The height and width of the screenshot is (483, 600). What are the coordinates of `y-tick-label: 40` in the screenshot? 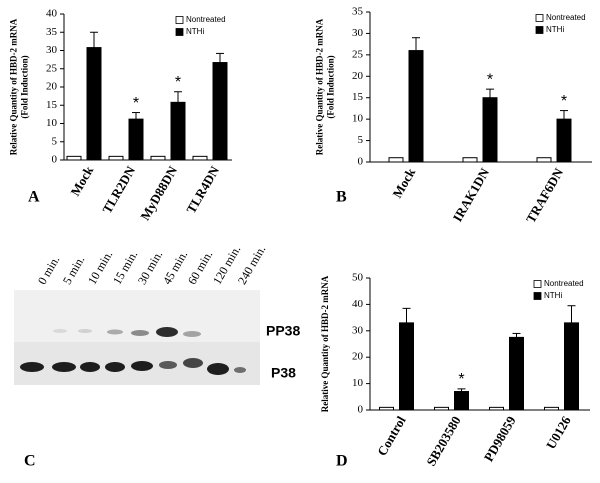 It's located at (358, 304).